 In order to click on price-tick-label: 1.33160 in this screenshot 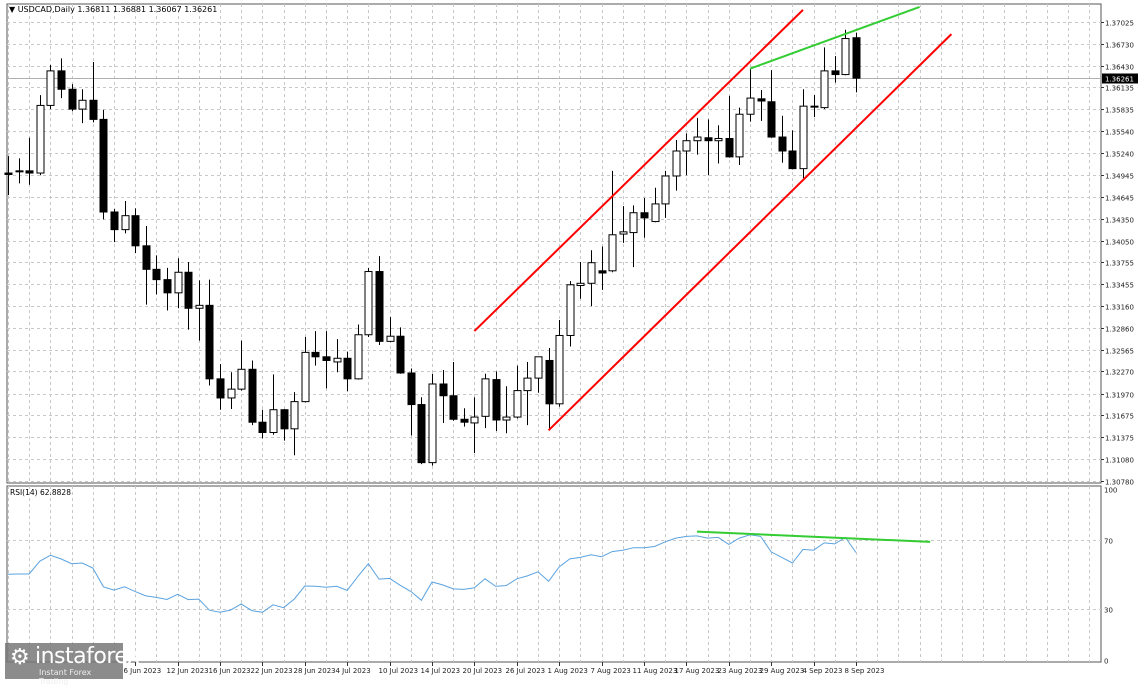, I will do `click(1119, 308)`.